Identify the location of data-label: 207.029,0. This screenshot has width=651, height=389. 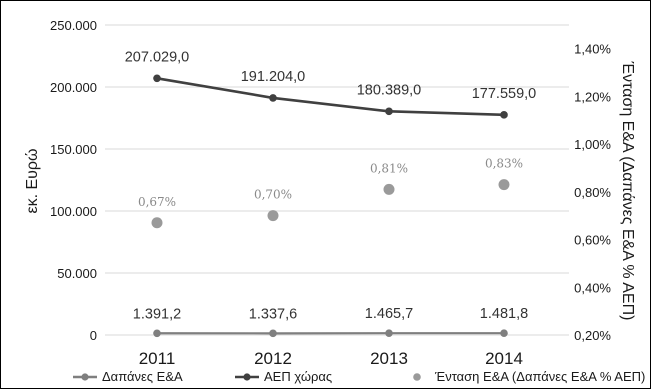
(157, 57).